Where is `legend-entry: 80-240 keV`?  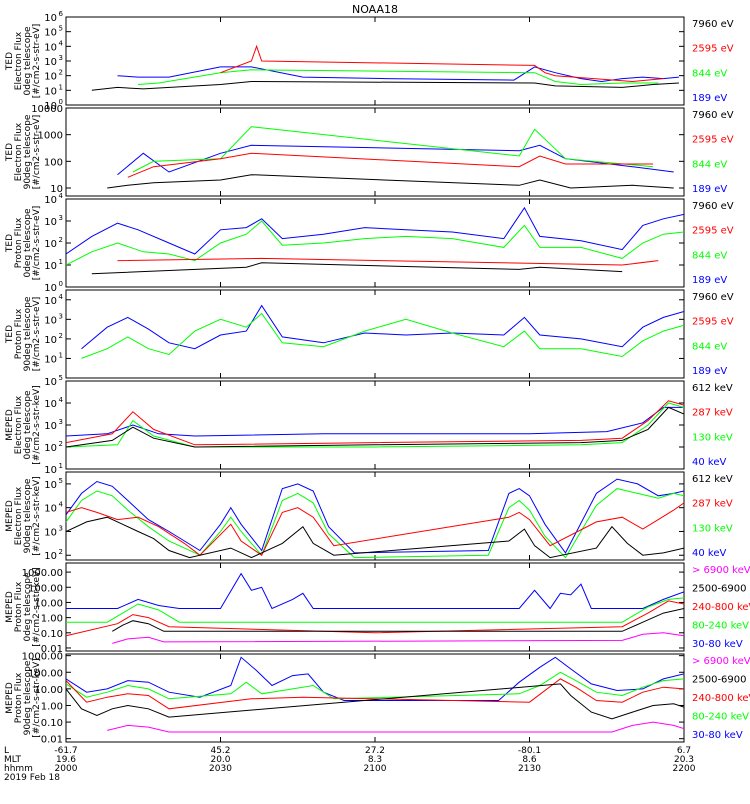
legend-entry: 80-240 keV is located at coordinates (720, 717).